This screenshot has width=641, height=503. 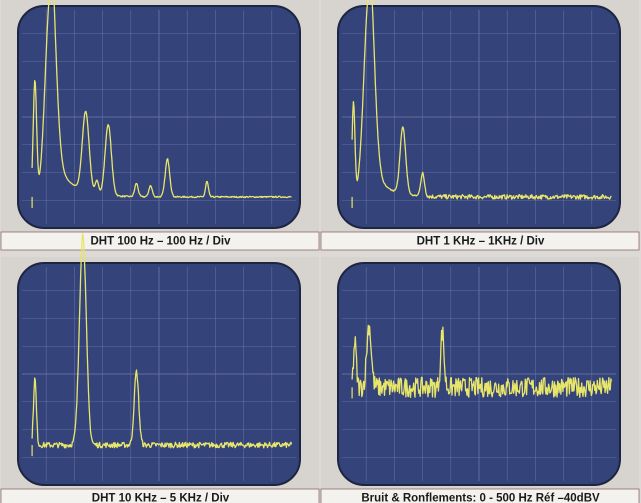 I want to click on caption: DHT 10 KHz – 5 KHz / Div, so click(x=161, y=498).